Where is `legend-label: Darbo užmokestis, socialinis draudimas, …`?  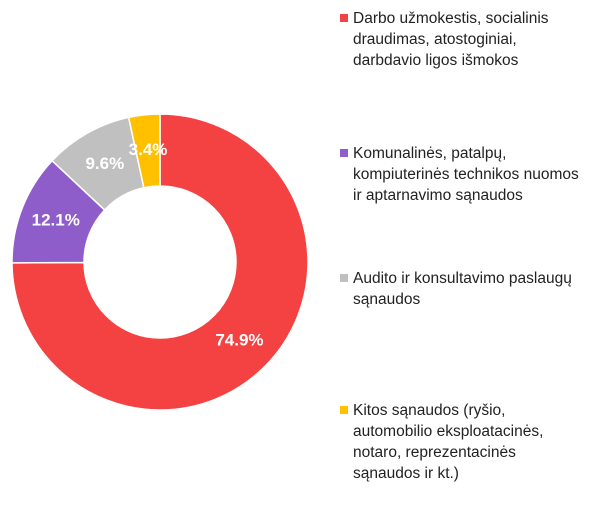
legend-label: Darbo užmokestis, socialinis draudimas, … is located at coordinates (451, 39).